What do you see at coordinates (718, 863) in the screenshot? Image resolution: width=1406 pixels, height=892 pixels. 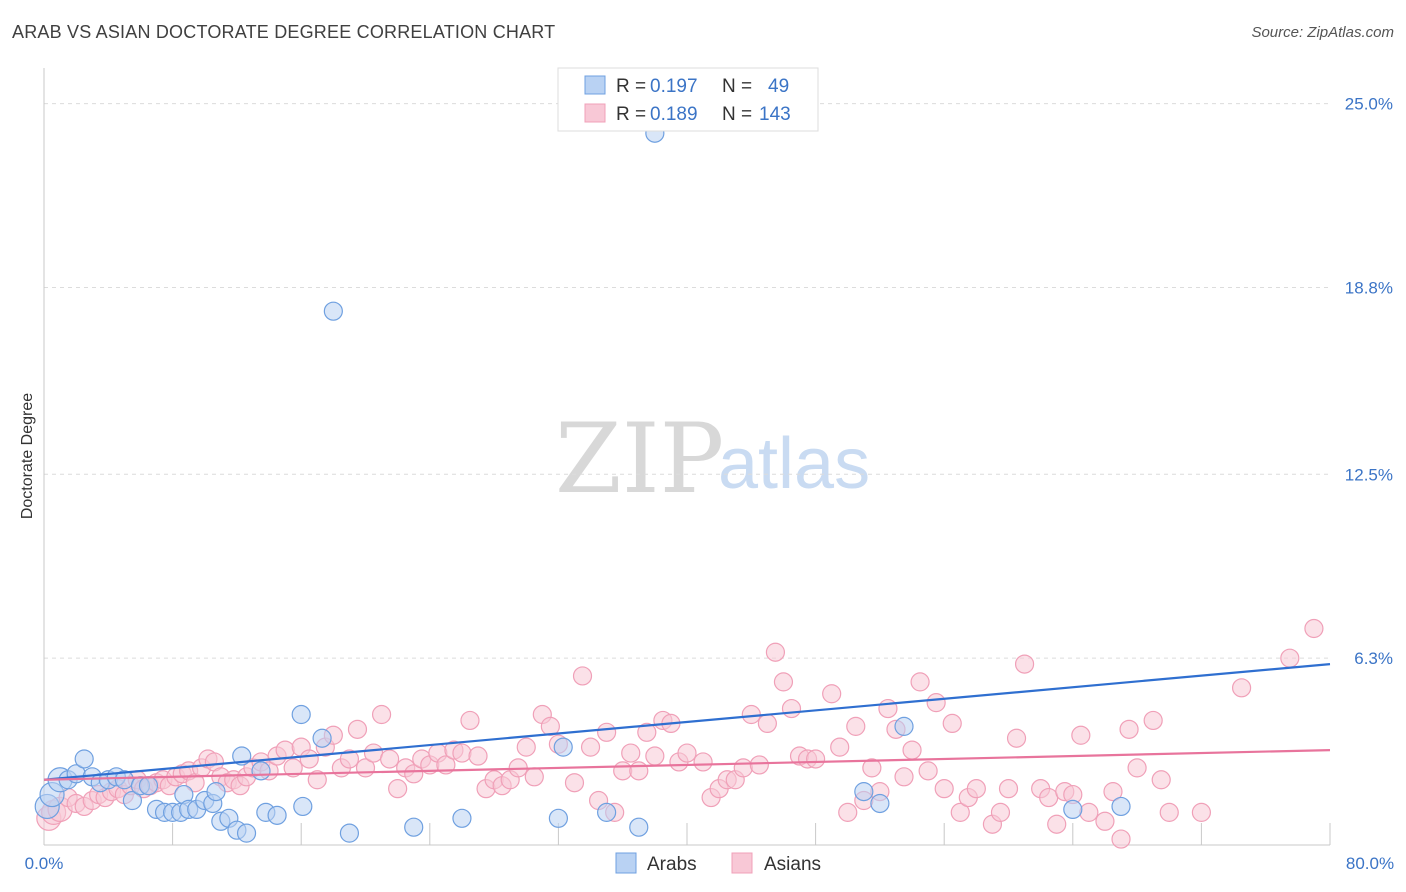 I see `series-legend: Arabs Asians` at bounding box center [718, 863].